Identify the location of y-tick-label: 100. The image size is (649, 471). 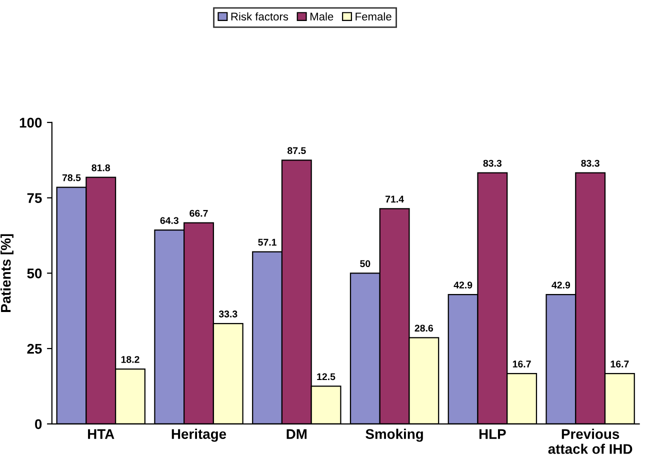
(31, 123).